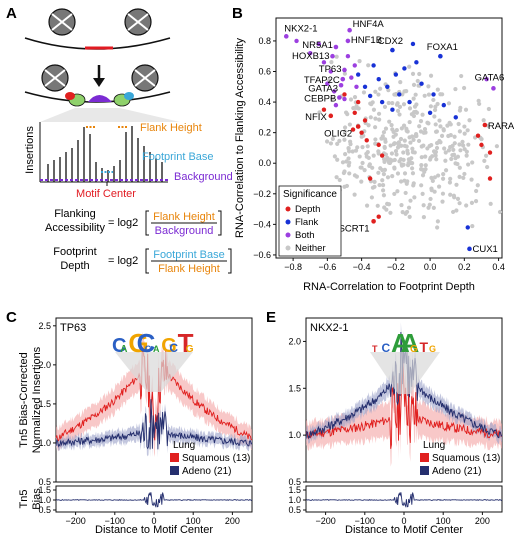 This screenshot has width=514, height=538. What do you see at coordinates (294, 388) in the screenshot?
I see `y-tick-label: 1.5` at bounding box center [294, 388].